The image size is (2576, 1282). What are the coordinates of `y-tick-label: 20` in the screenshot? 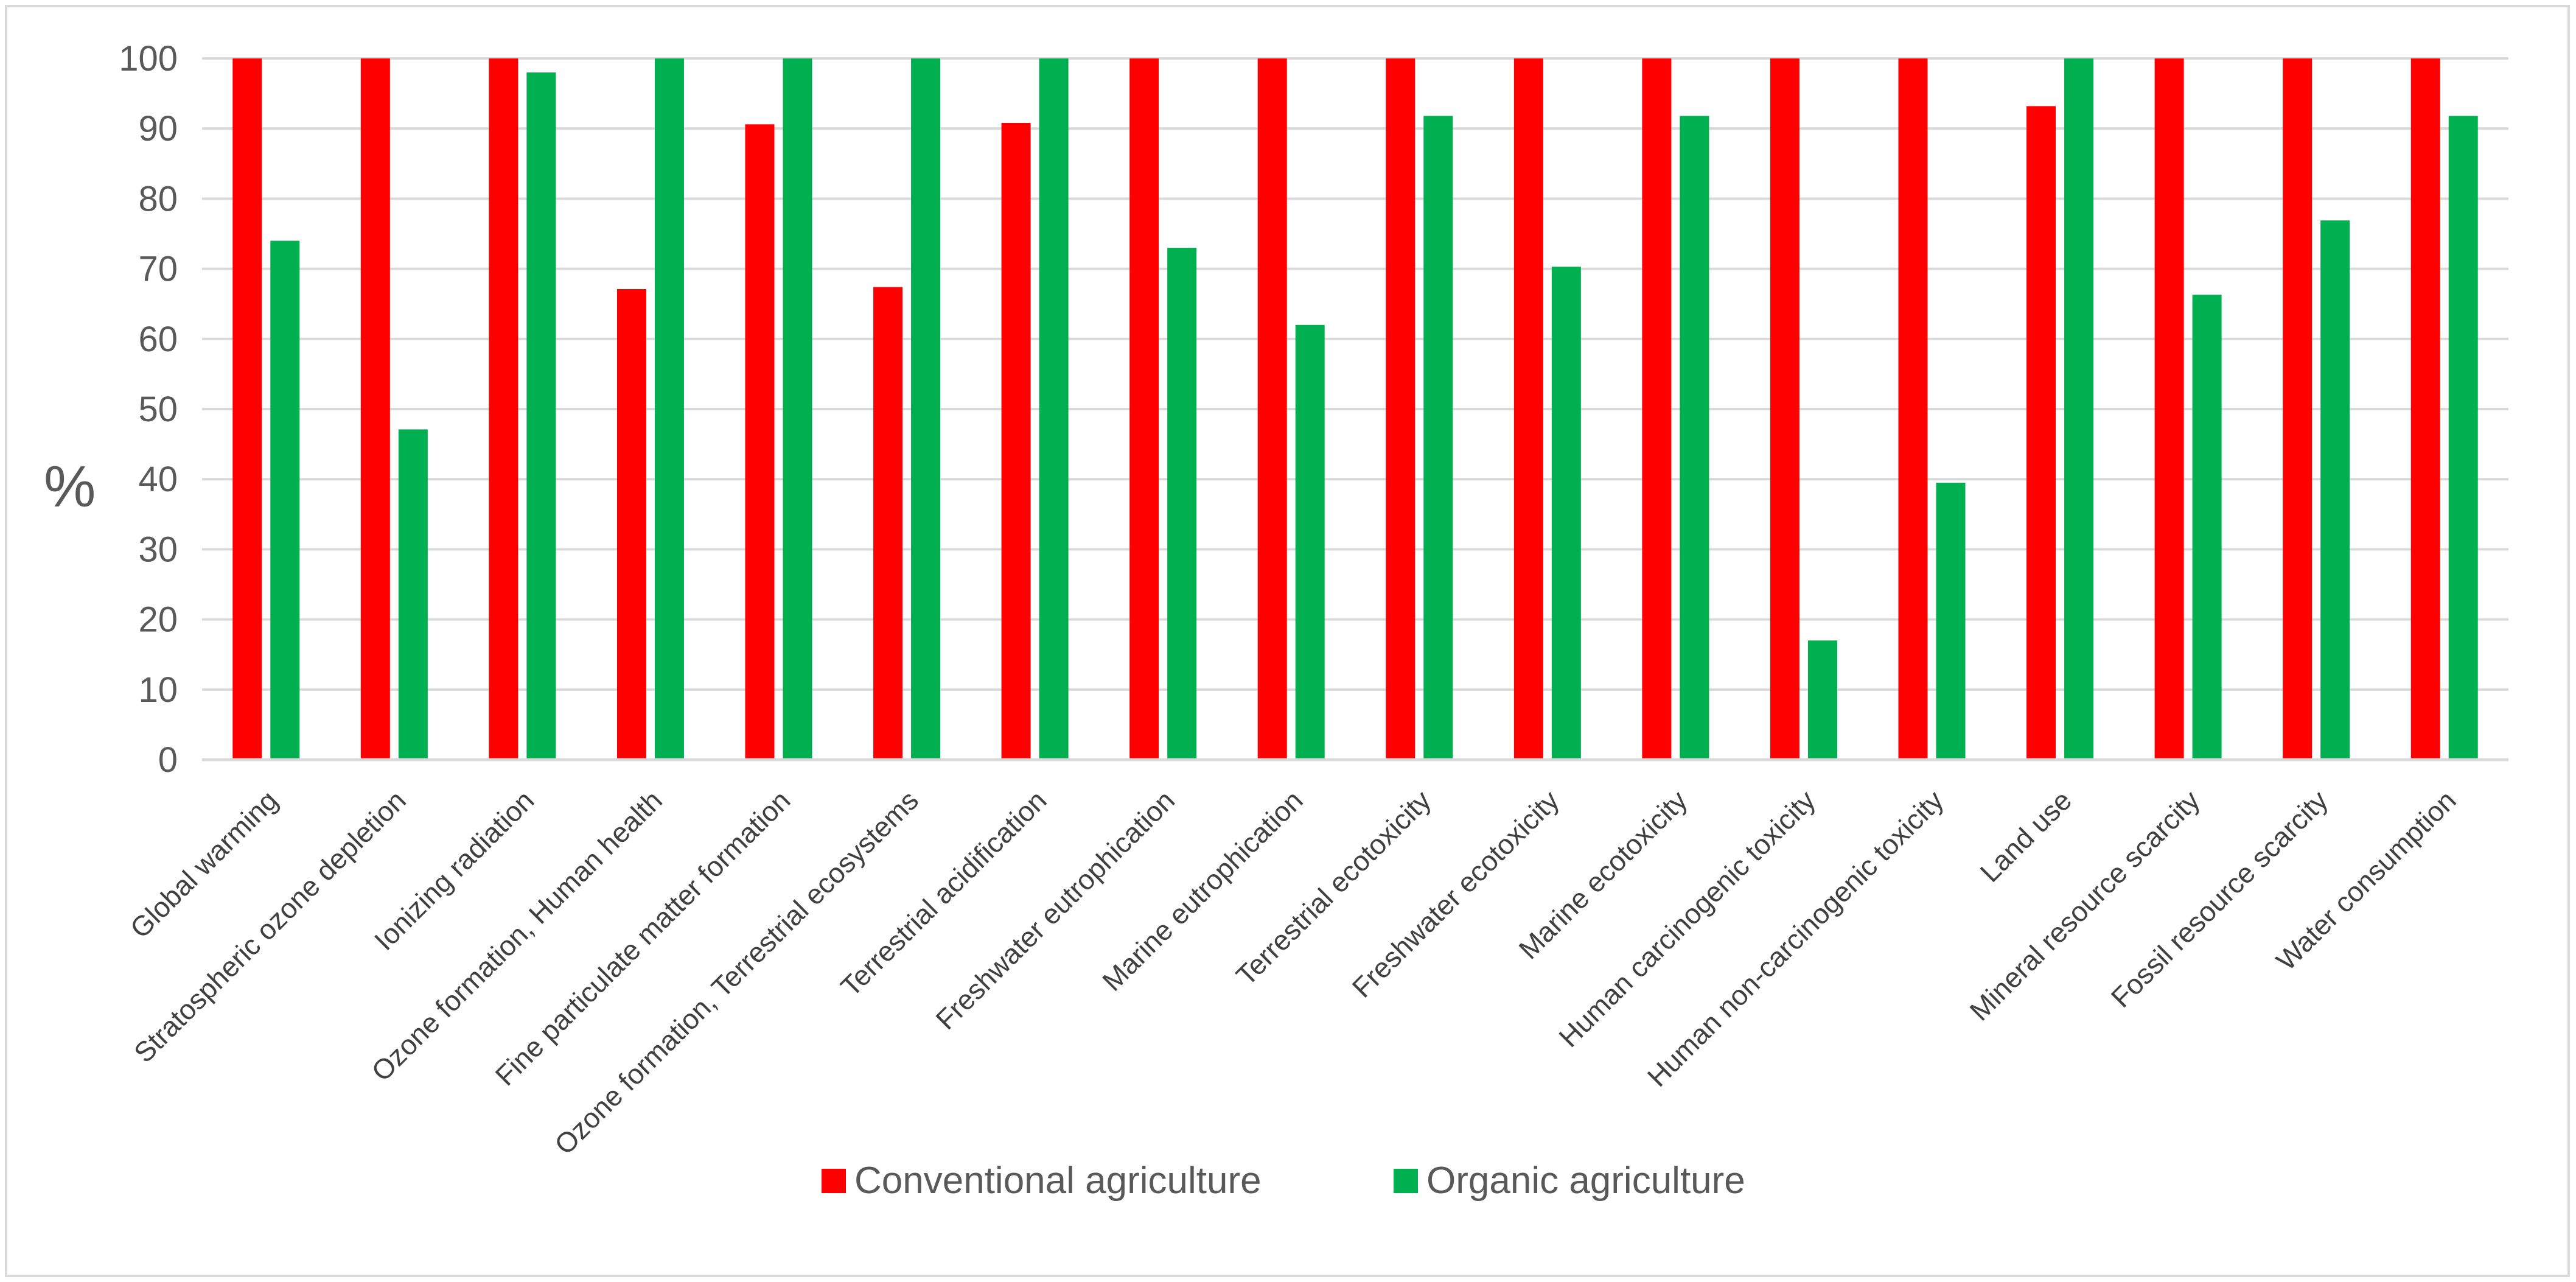 It's located at (158, 620).